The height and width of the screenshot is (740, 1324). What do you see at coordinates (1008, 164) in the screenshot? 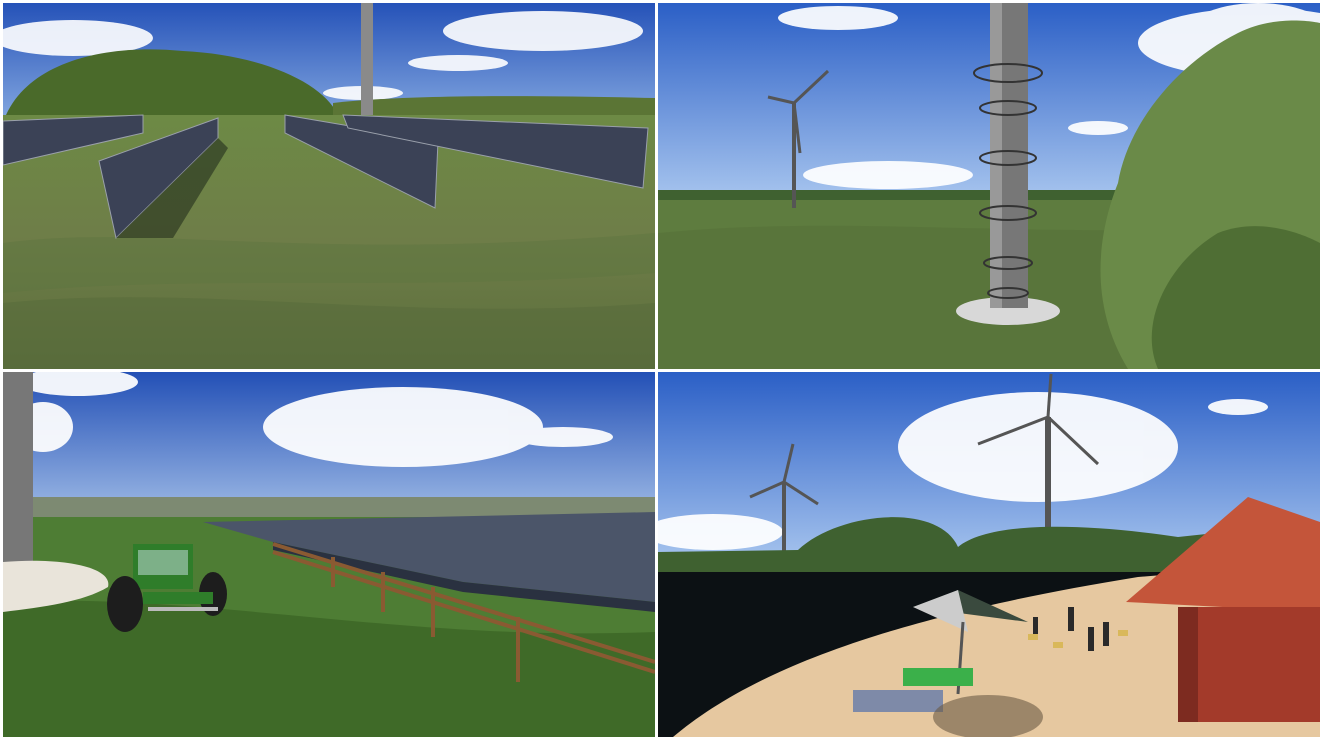
I see `observation-tower` at bounding box center [1008, 164].